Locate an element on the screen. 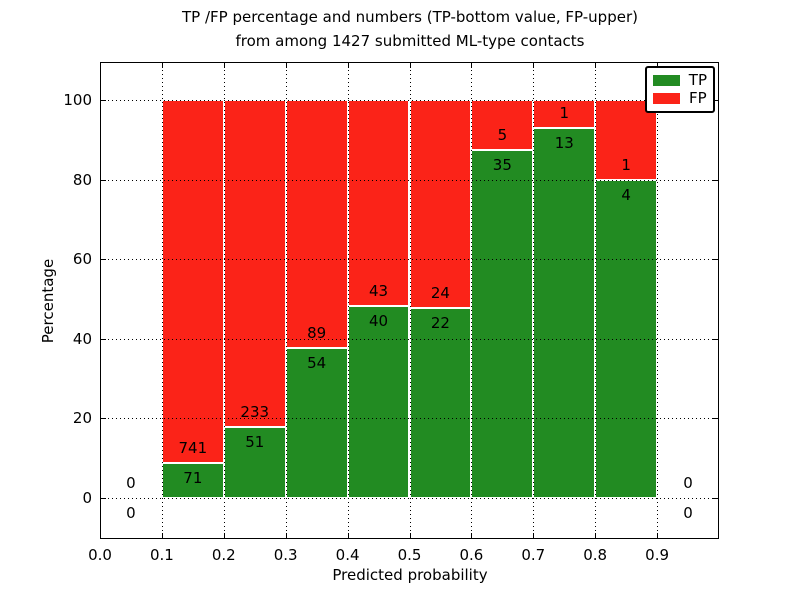 The width and height of the screenshot is (800, 600). bar-tp-count-label: 54 is located at coordinates (317, 362).